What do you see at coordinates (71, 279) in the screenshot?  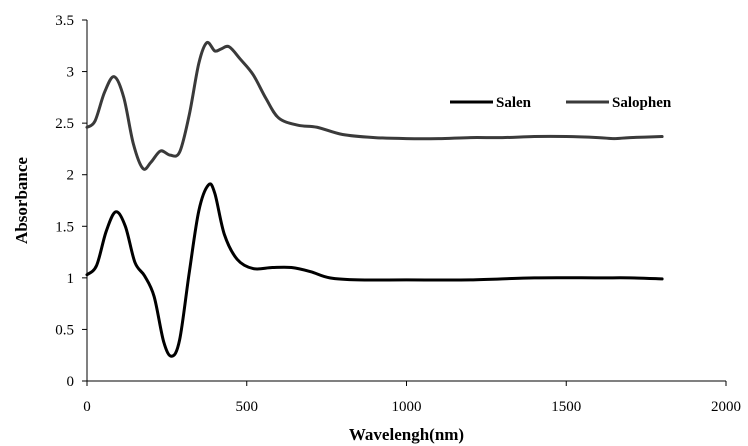 I see `y-tick-label: 1` at bounding box center [71, 279].